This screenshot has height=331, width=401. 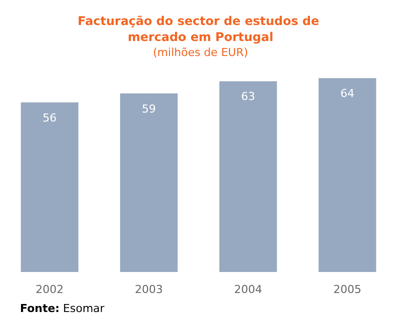 I want to click on data-label: 59, so click(x=149, y=109).